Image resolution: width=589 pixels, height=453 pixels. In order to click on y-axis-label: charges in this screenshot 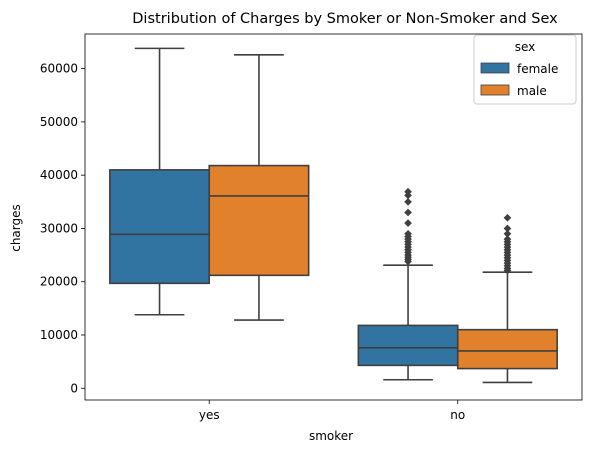, I will do `click(16, 228)`.